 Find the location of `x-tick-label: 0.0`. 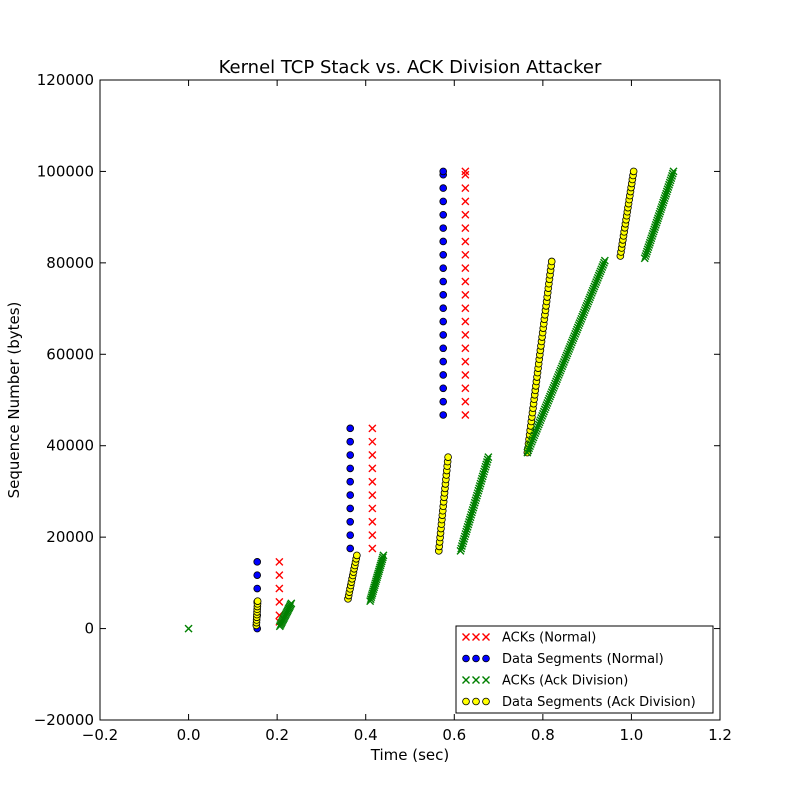

x-tick-label: 0.0 is located at coordinates (189, 735).